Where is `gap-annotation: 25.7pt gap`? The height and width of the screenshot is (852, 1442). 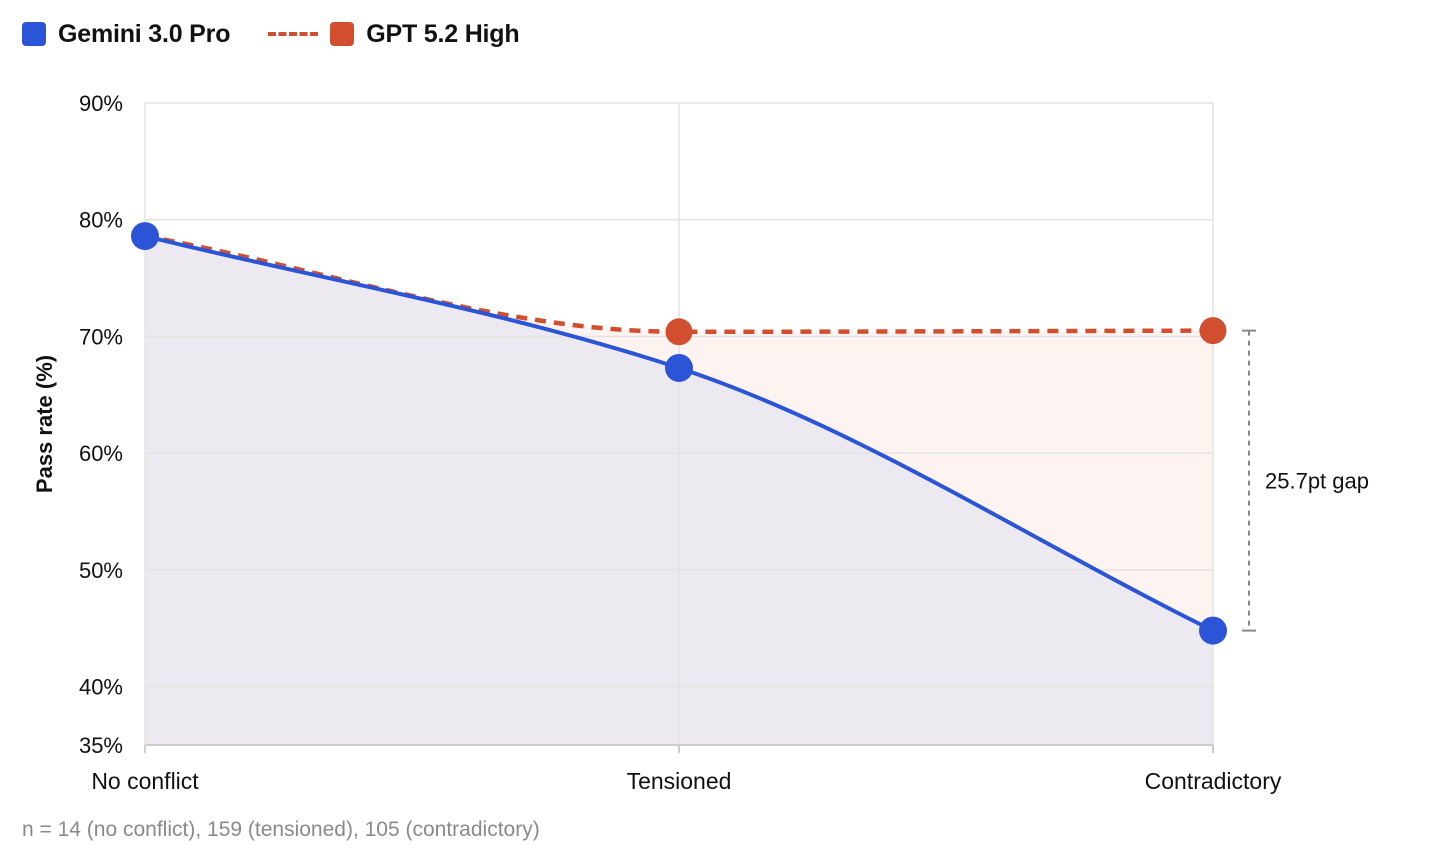
gap-annotation: 25.7pt gap is located at coordinates (1305, 480).